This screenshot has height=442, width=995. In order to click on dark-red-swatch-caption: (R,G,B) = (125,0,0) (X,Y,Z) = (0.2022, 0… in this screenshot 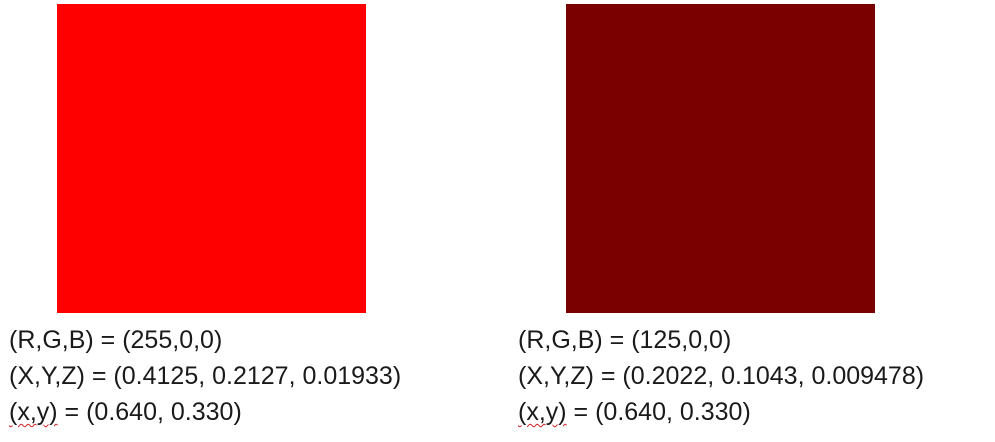, I will do `click(721, 376)`.